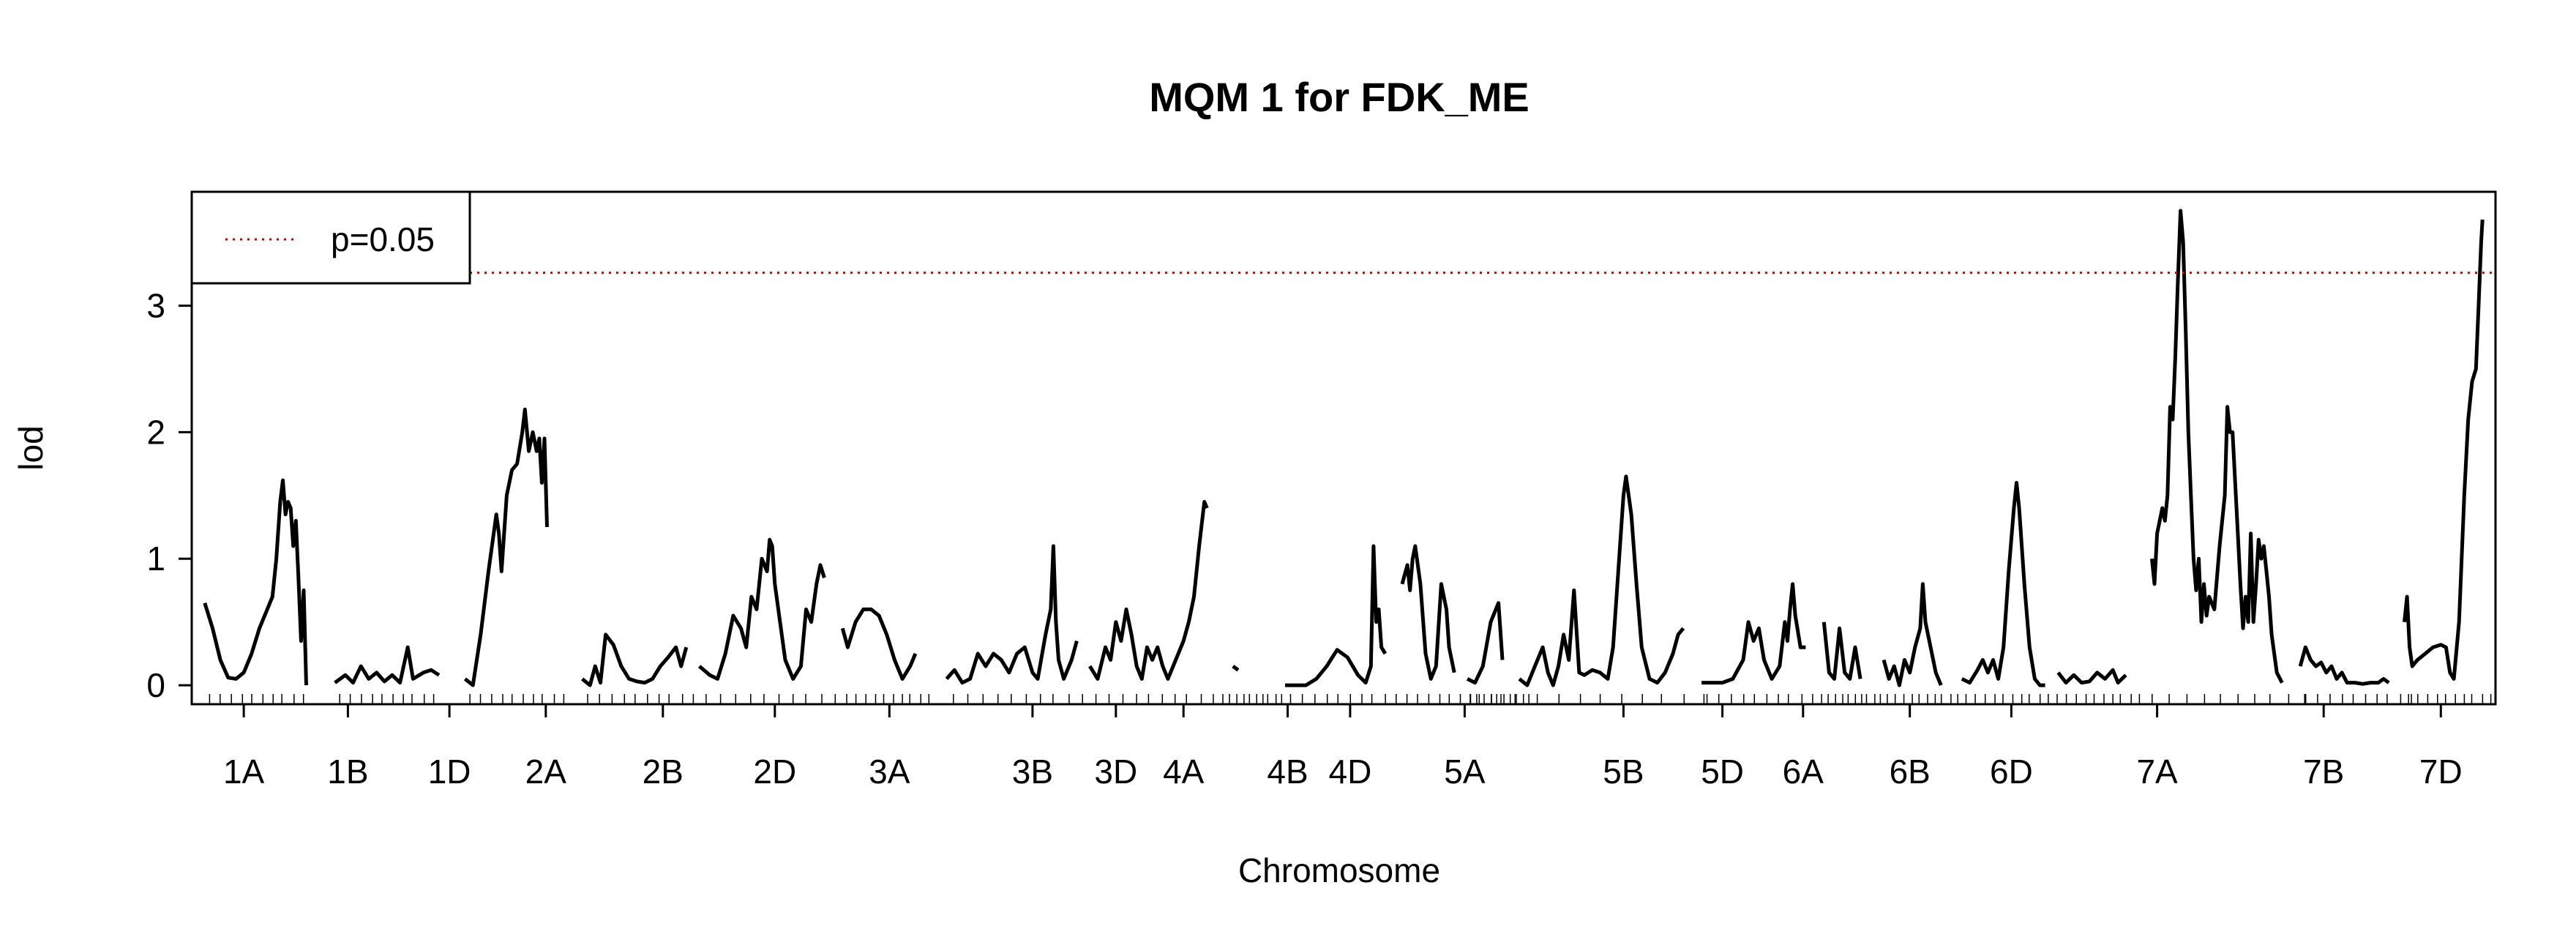  What do you see at coordinates (635, 659) in the screenshot?
I see `lod-curve-2A` at bounding box center [635, 659].